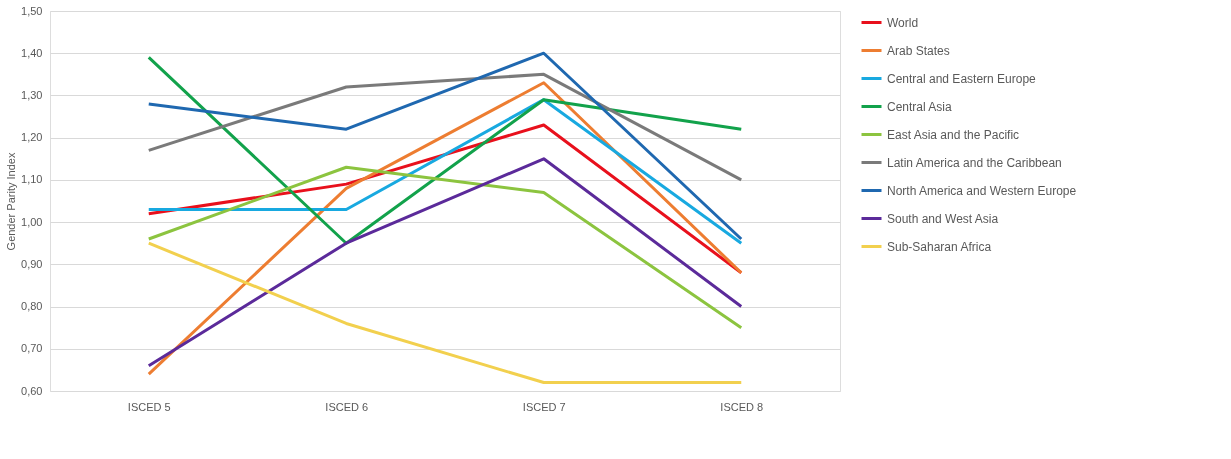 The width and height of the screenshot is (1231, 459). I want to click on x-tick-label: ISCED 5, so click(149, 406).